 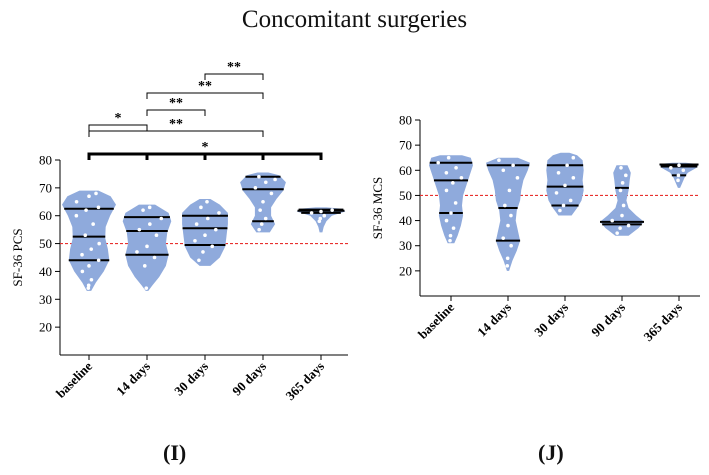 I want to click on panel-label-i: (I), so click(x=175, y=452).